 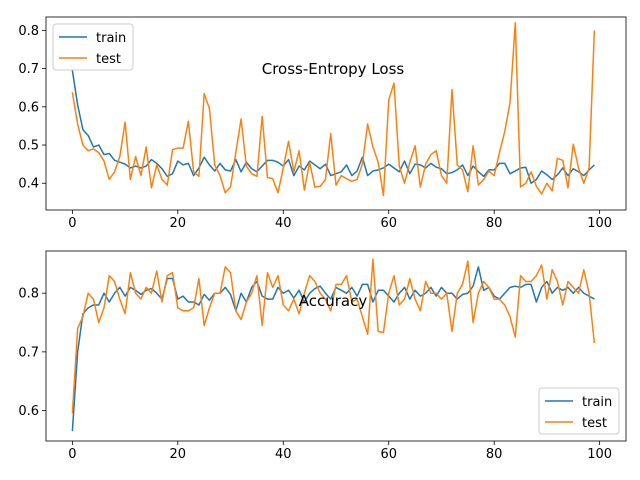 I want to click on loss-chart-title: Cross-Entropy Loss, so click(x=333, y=69).